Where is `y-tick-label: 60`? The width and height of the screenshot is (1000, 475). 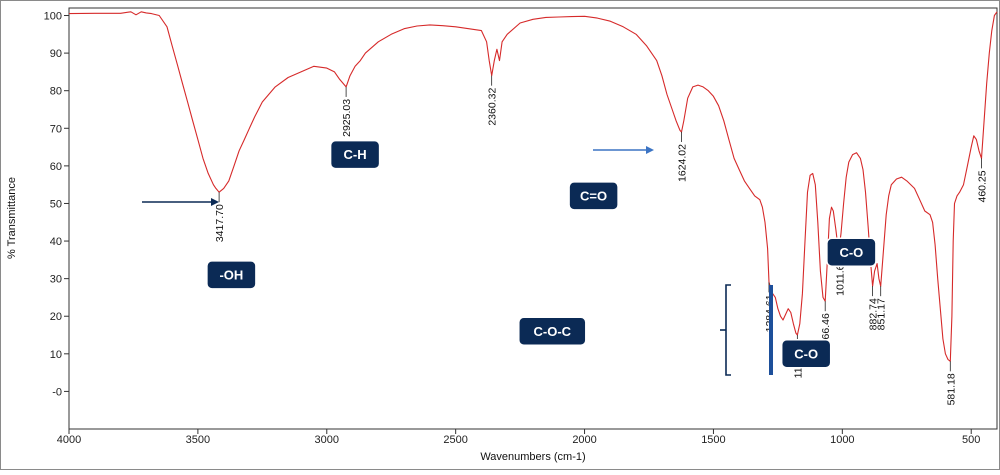
y-tick-label: 60 is located at coordinates (56, 167).